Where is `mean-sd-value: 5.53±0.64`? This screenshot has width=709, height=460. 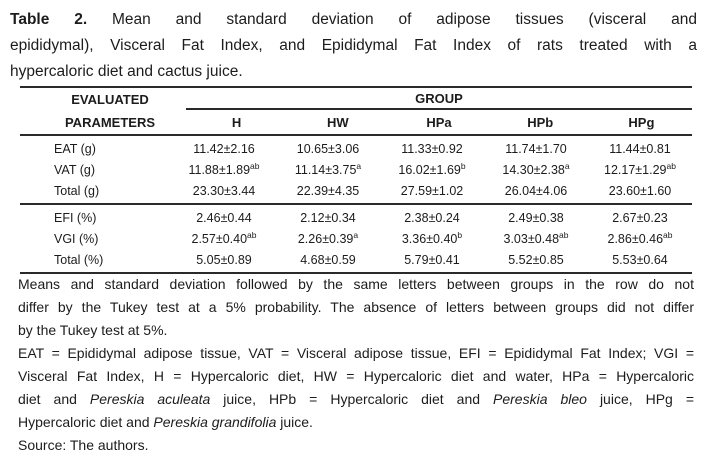
mean-sd-value: 5.53±0.64 is located at coordinates (640, 259).